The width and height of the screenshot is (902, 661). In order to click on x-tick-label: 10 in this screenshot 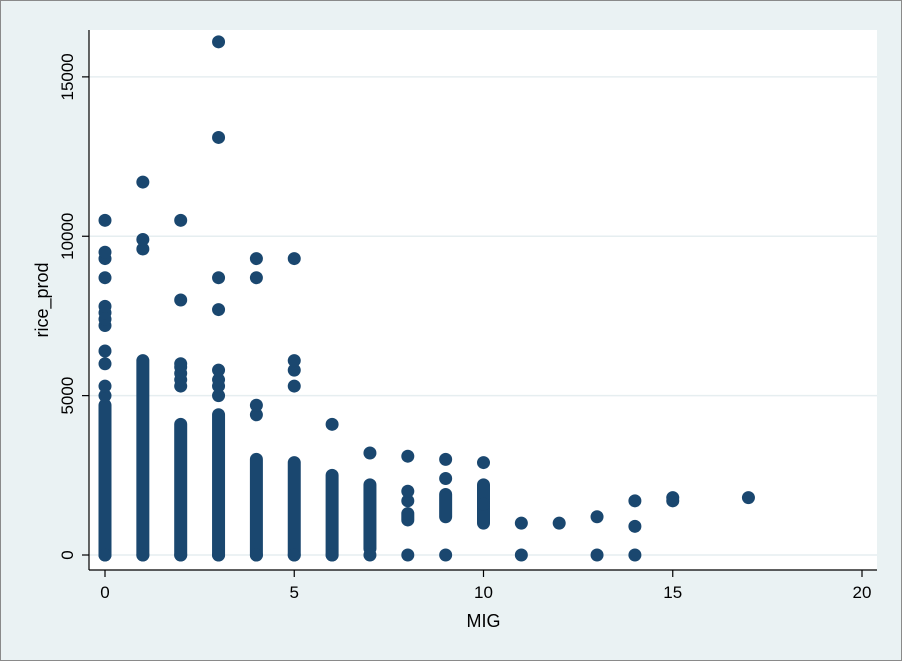, I will do `click(483, 592)`.